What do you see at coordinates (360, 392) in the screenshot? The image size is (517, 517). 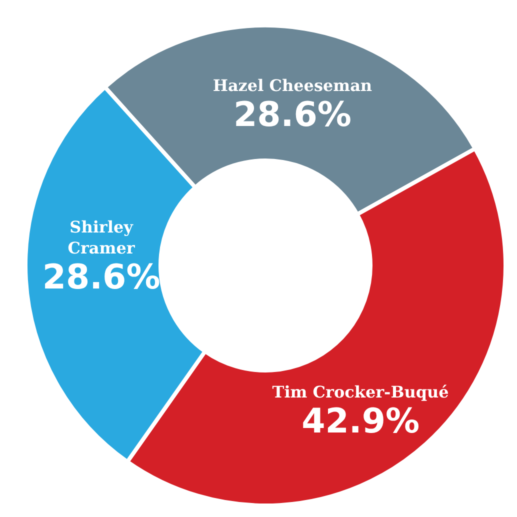 I see `slice-label: Tim Crocker-Buqué` at bounding box center [360, 392].